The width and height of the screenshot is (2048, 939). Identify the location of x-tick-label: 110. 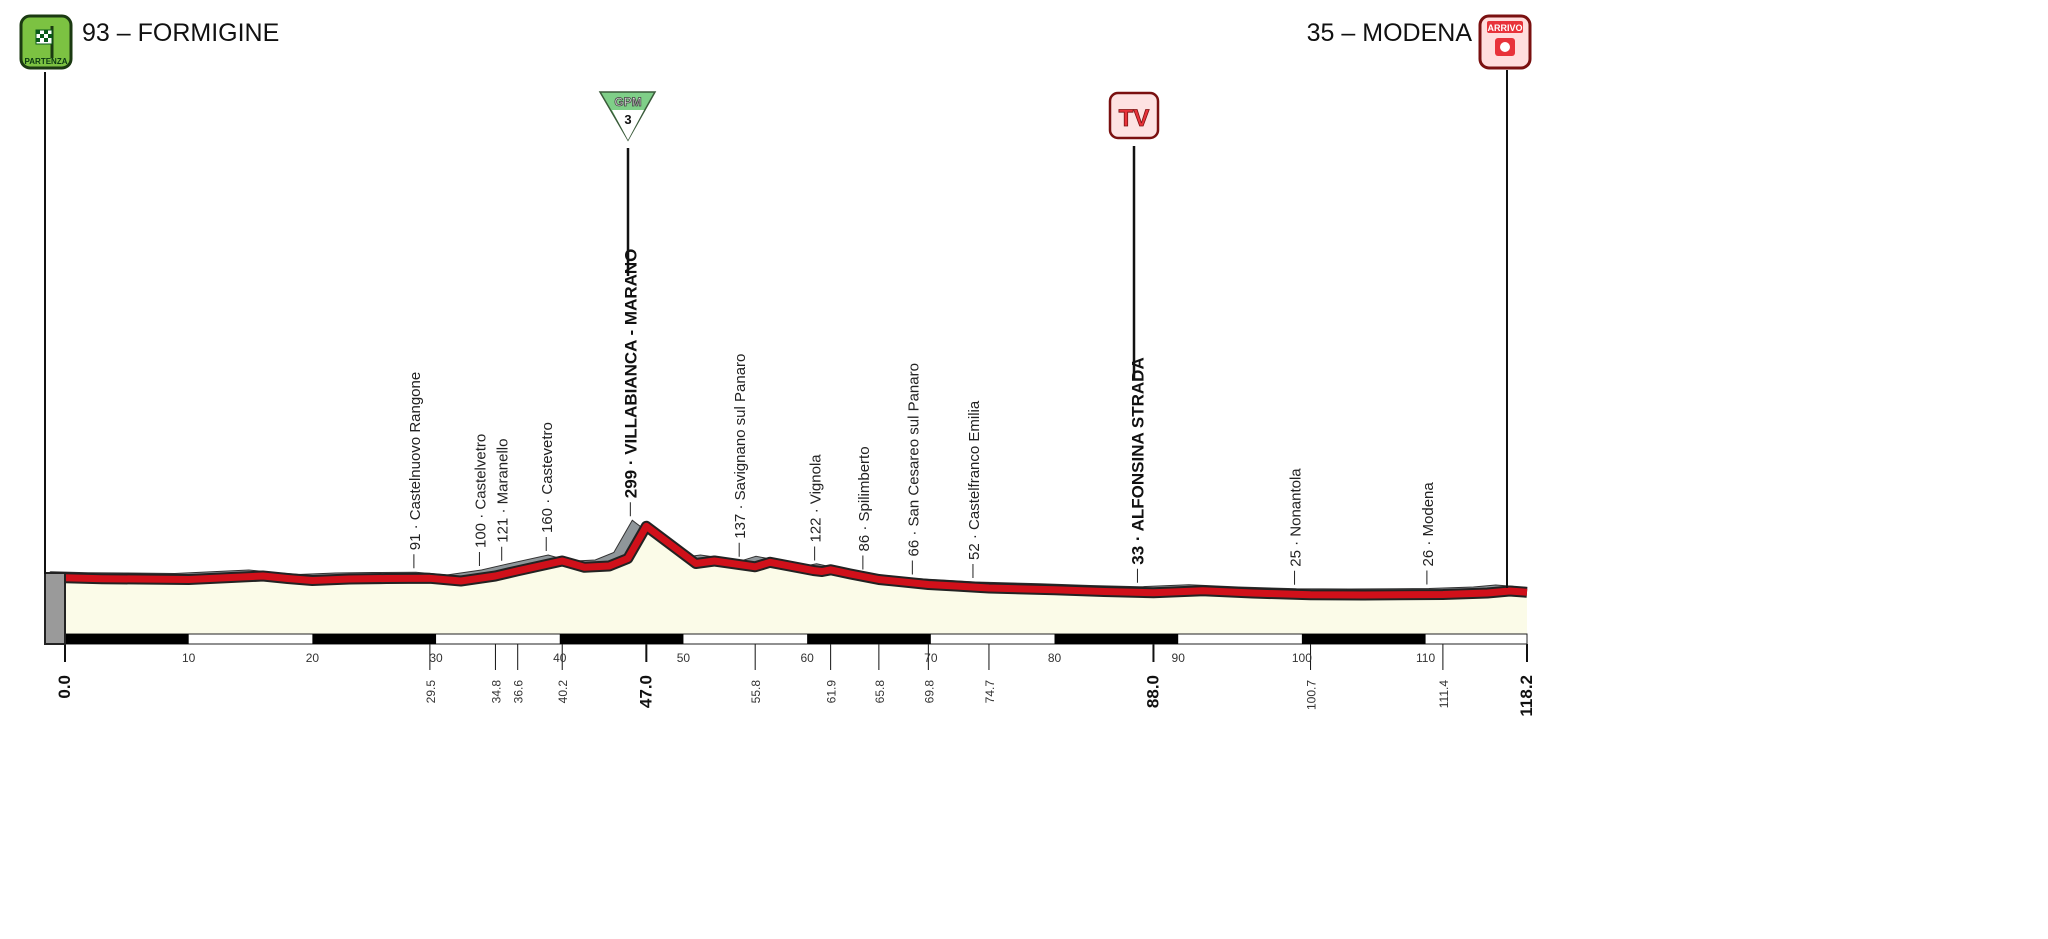
(1425, 658).